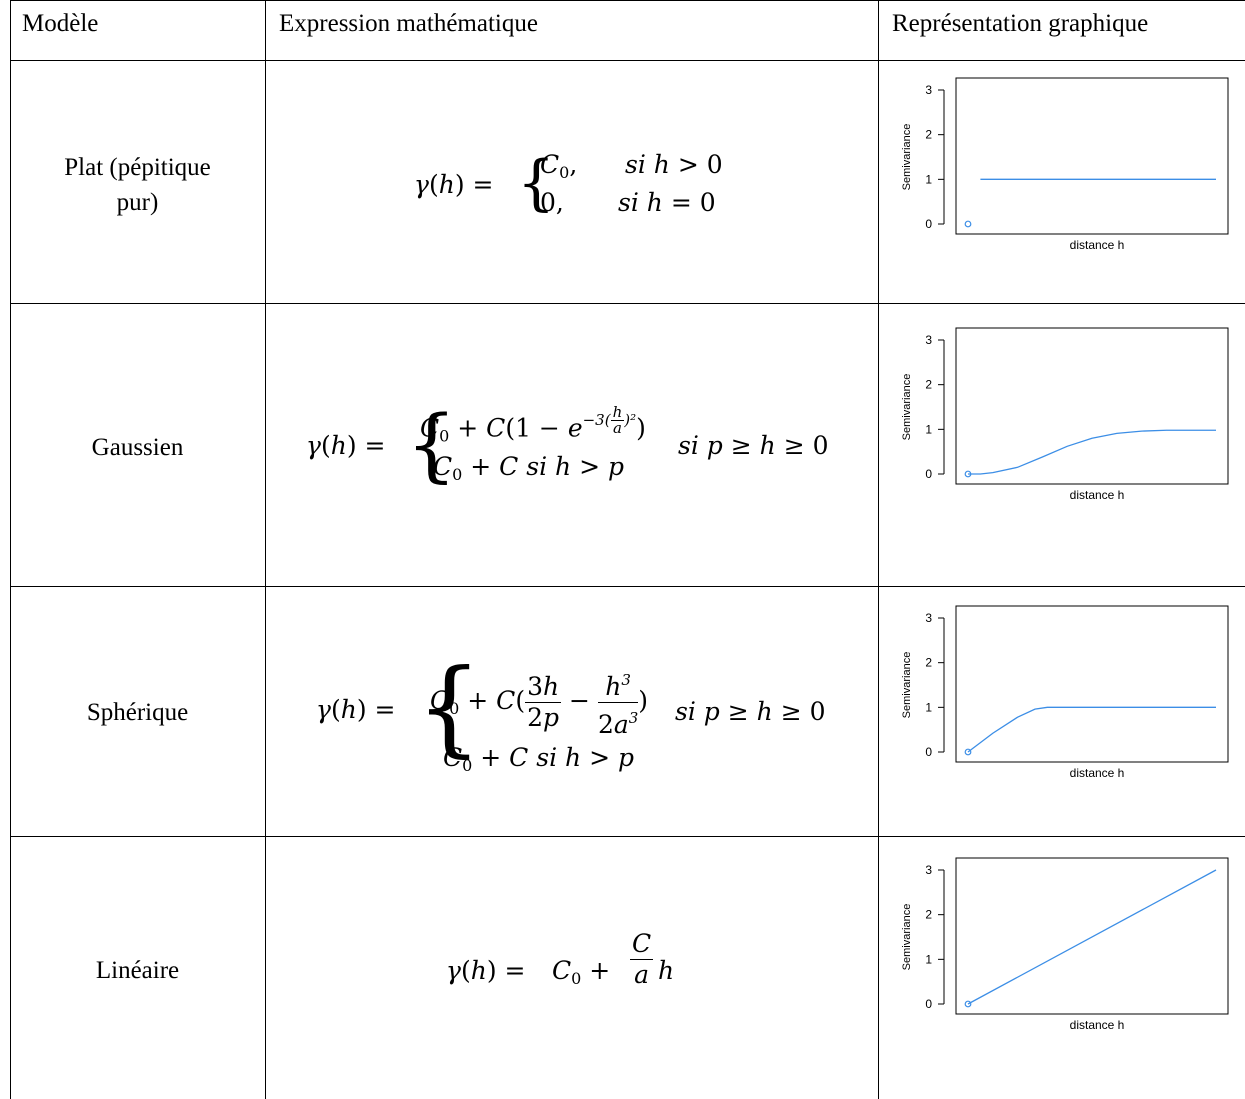 The image size is (1245, 1099). I want to click on table-border-top, so click(627, 0).